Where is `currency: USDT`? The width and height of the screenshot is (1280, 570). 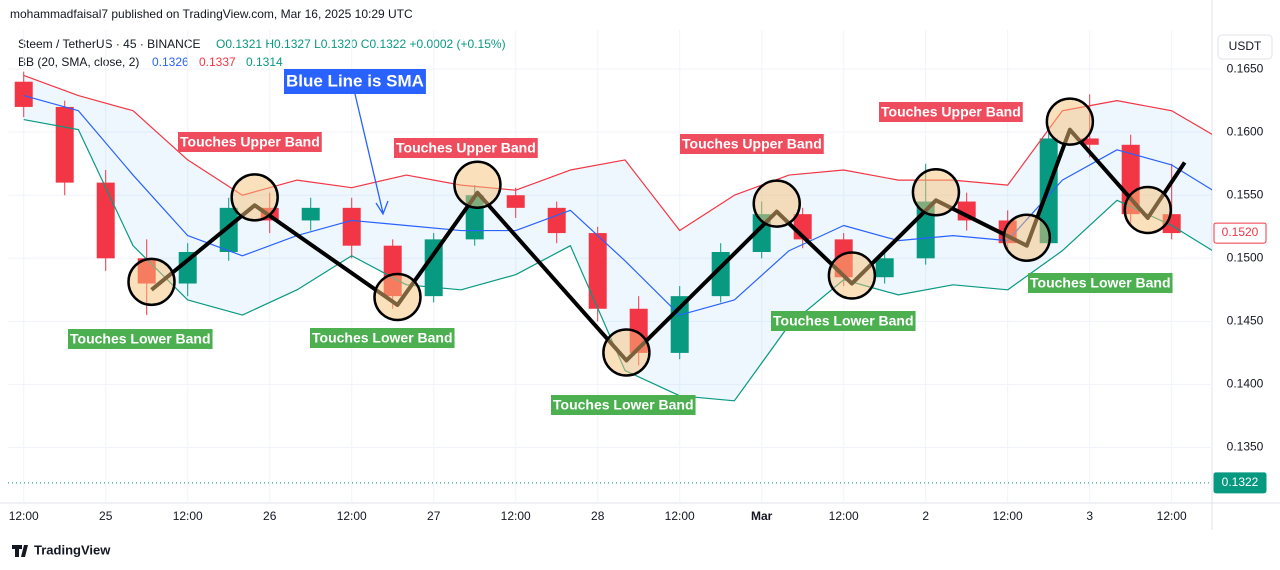 currency: USDT is located at coordinates (1245, 46).